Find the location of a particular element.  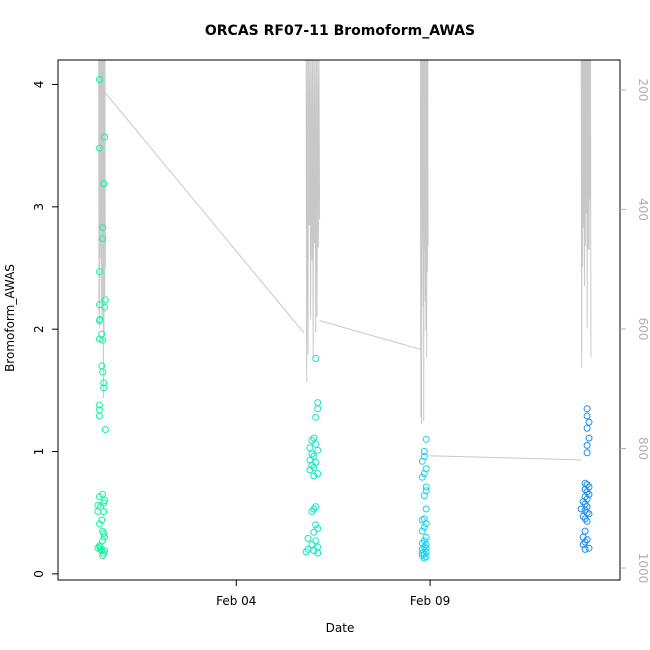

pressure-profile-rf08 is located at coordinates (313, 220).